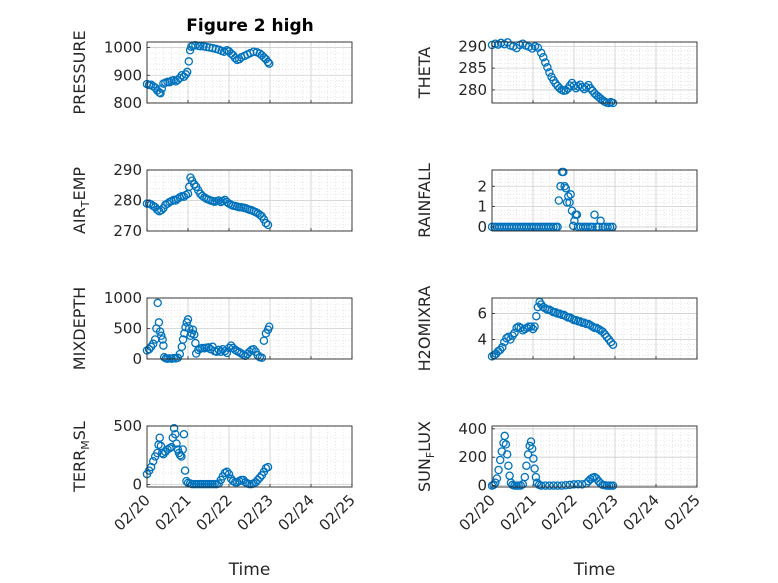 Image resolution: width=778 pixels, height=583 pixels. I want to click on y-tick-label: 800, so click(127, 103).